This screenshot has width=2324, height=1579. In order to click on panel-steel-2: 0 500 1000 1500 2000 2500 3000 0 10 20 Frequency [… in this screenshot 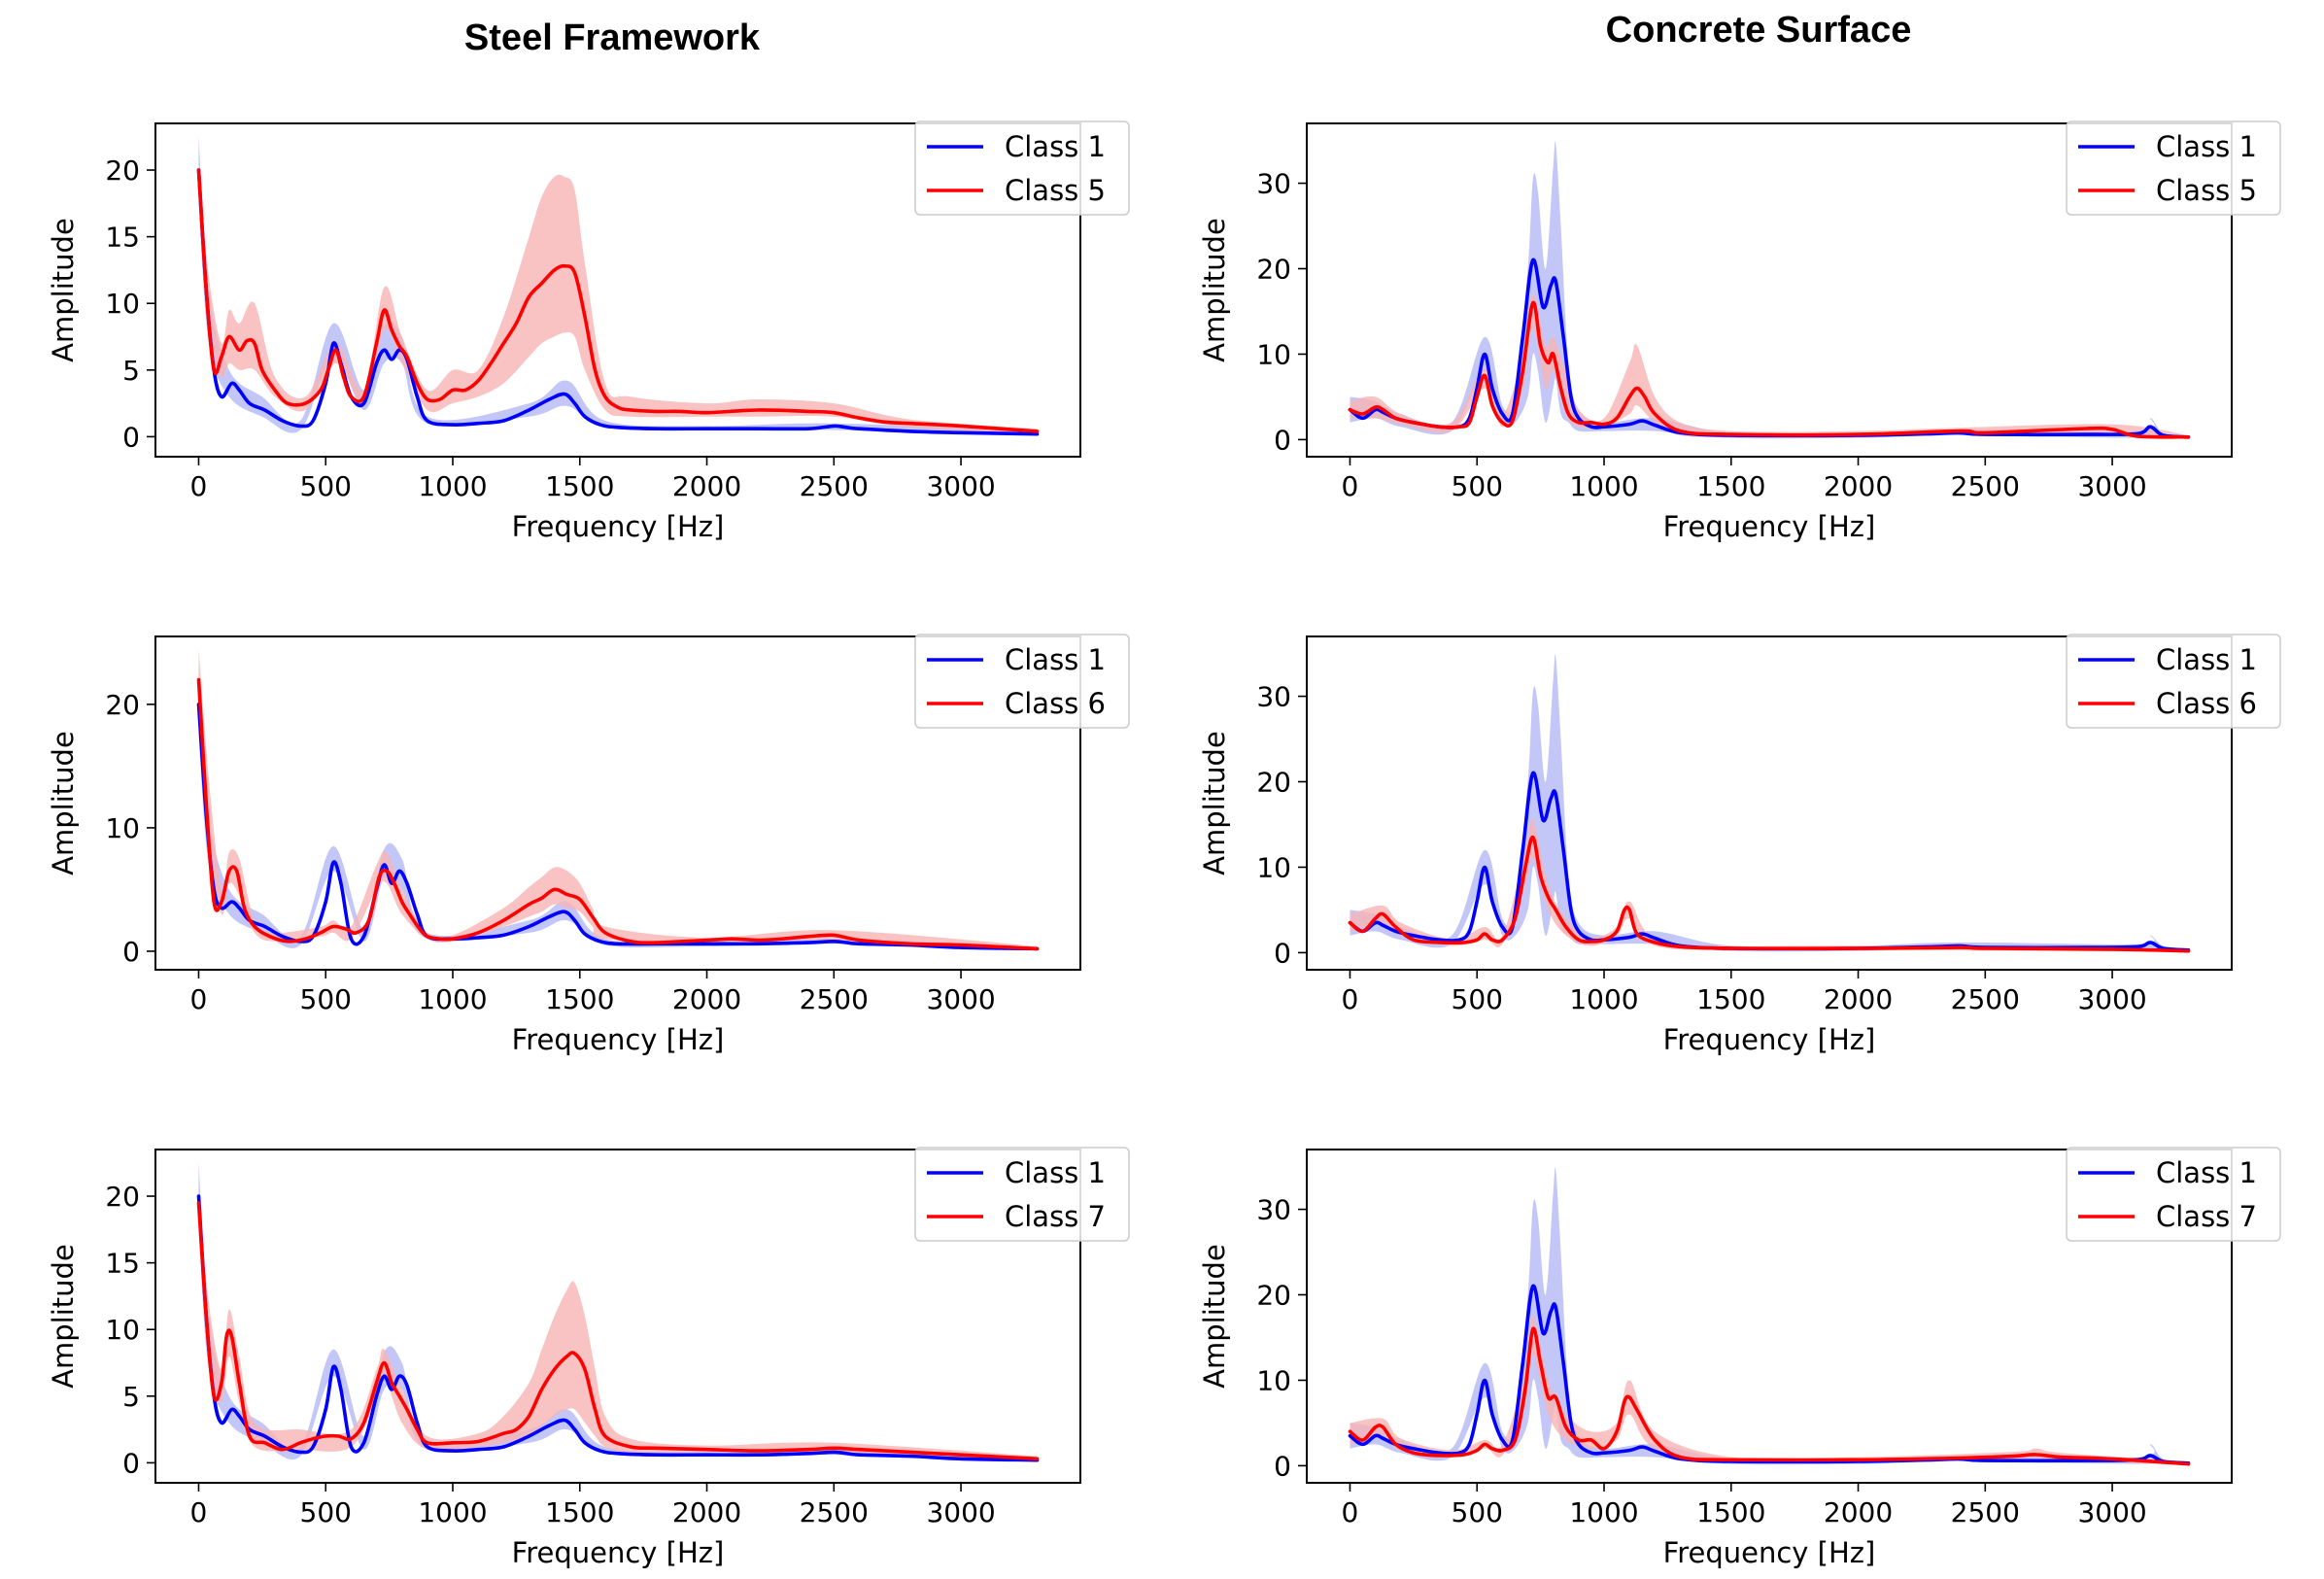, I will do `click(588, 845)`.